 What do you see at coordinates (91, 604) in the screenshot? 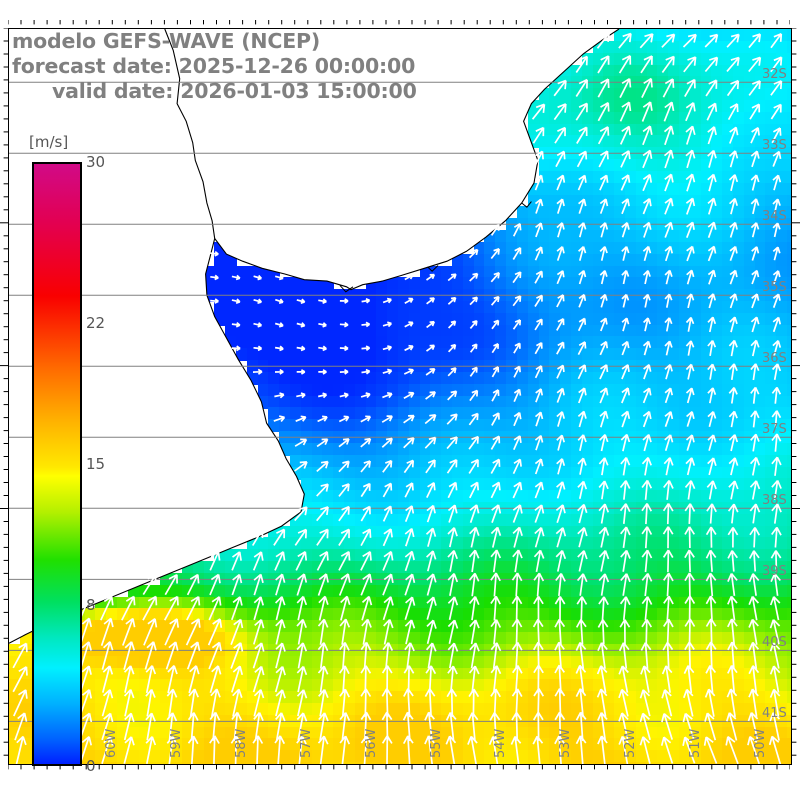
I see `colorbar-tick-label: 8` at bounding box center [91, 604].